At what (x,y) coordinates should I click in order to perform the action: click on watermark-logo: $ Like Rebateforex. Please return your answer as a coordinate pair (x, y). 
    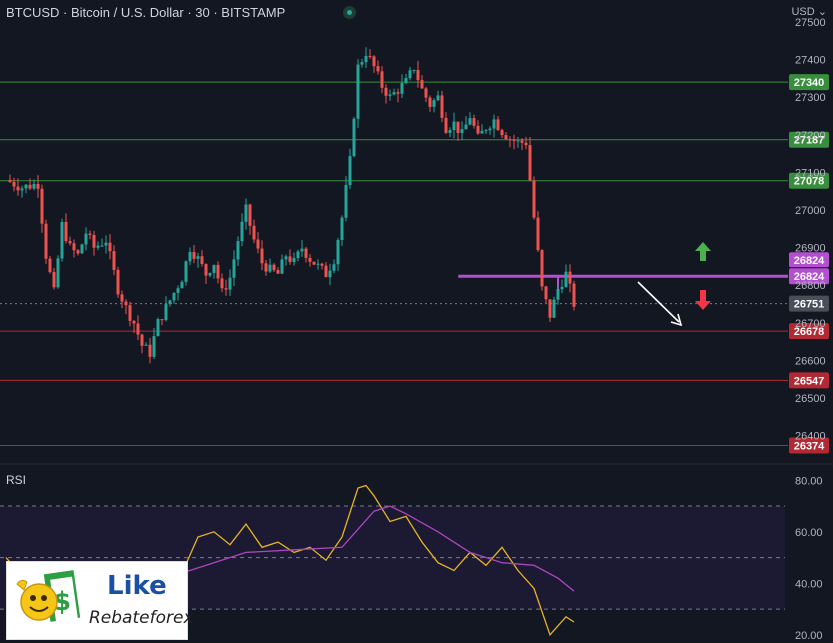
    Looking at the image, I should click on (100, 600).